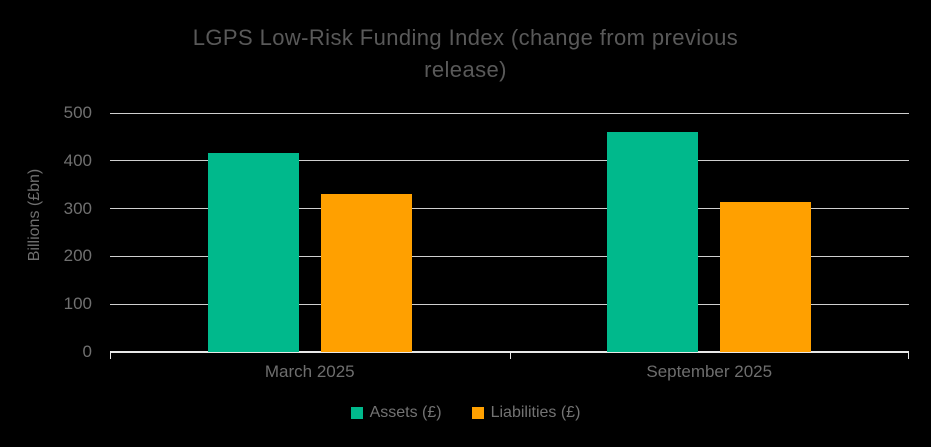  I want to click on y-tick-label-300: 300, so click(77, 208).